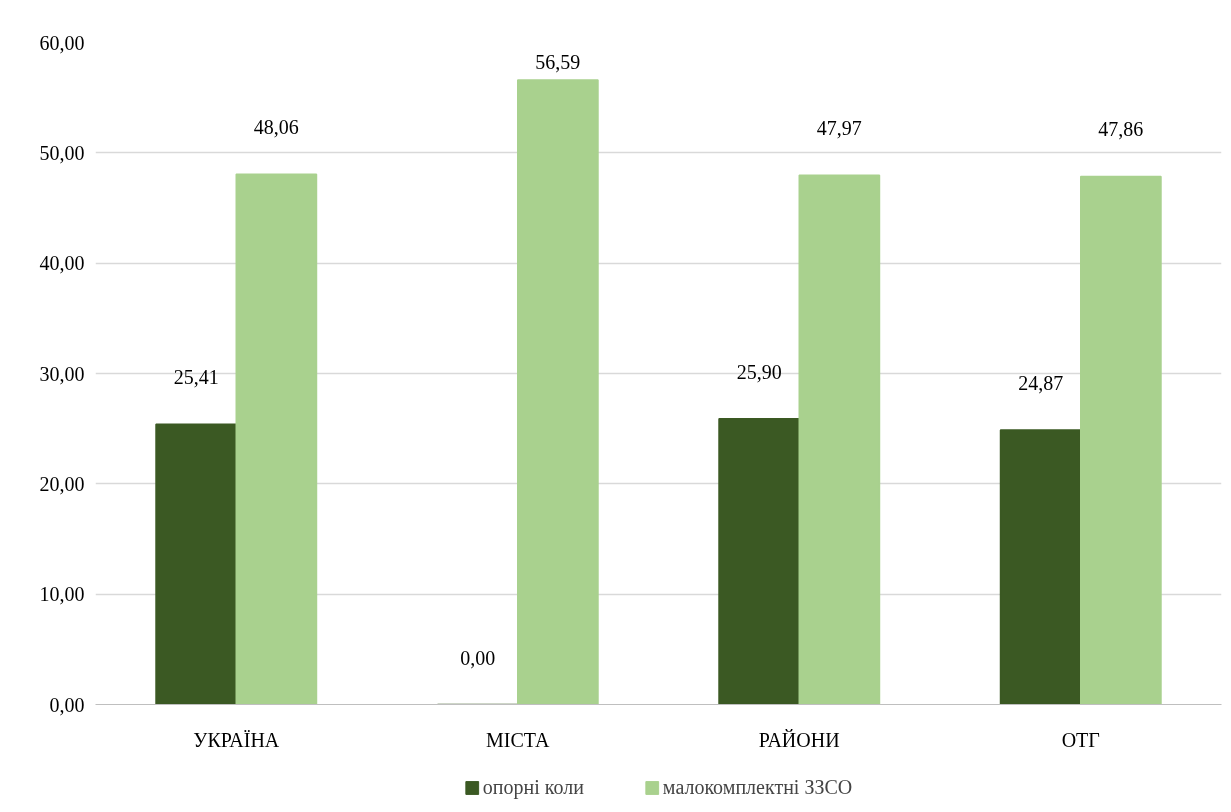  What do you see at coordinates (757, 787) in the screenshot?
I see `legend-label: малокомплектні ЗЗСО` at bounding box center [757, 787].